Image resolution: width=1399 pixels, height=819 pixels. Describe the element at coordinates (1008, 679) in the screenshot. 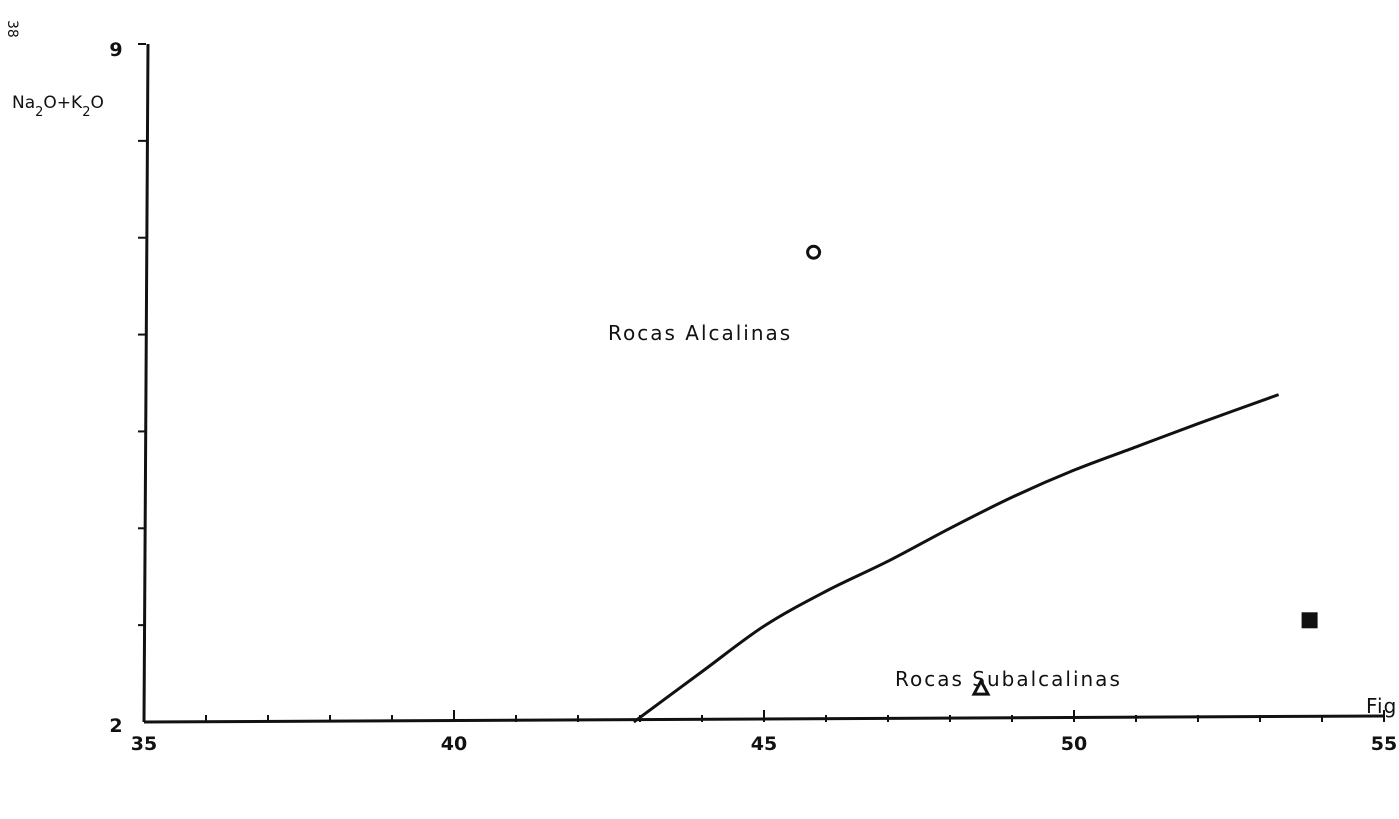

I see `region-label-subalkaline: Rocas Subalcalinas` at that location.